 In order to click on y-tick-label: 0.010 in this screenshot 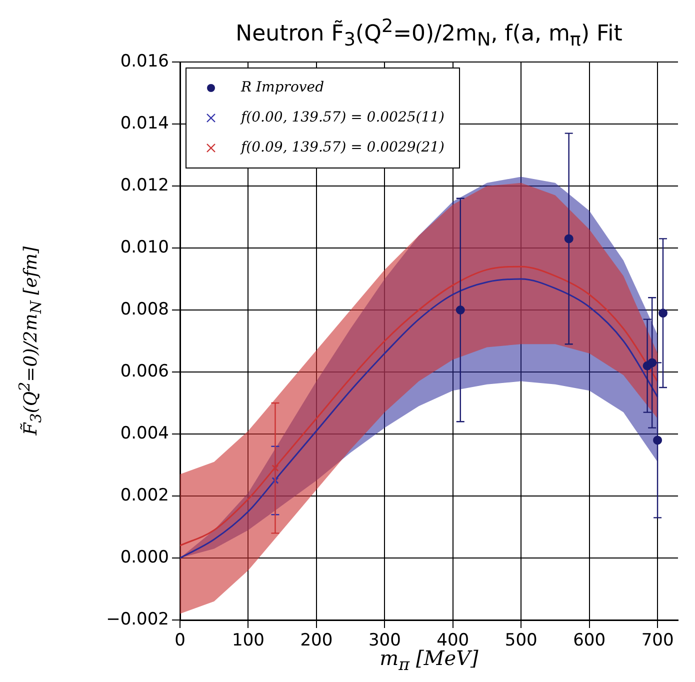, I will do `click(144, 247)`.